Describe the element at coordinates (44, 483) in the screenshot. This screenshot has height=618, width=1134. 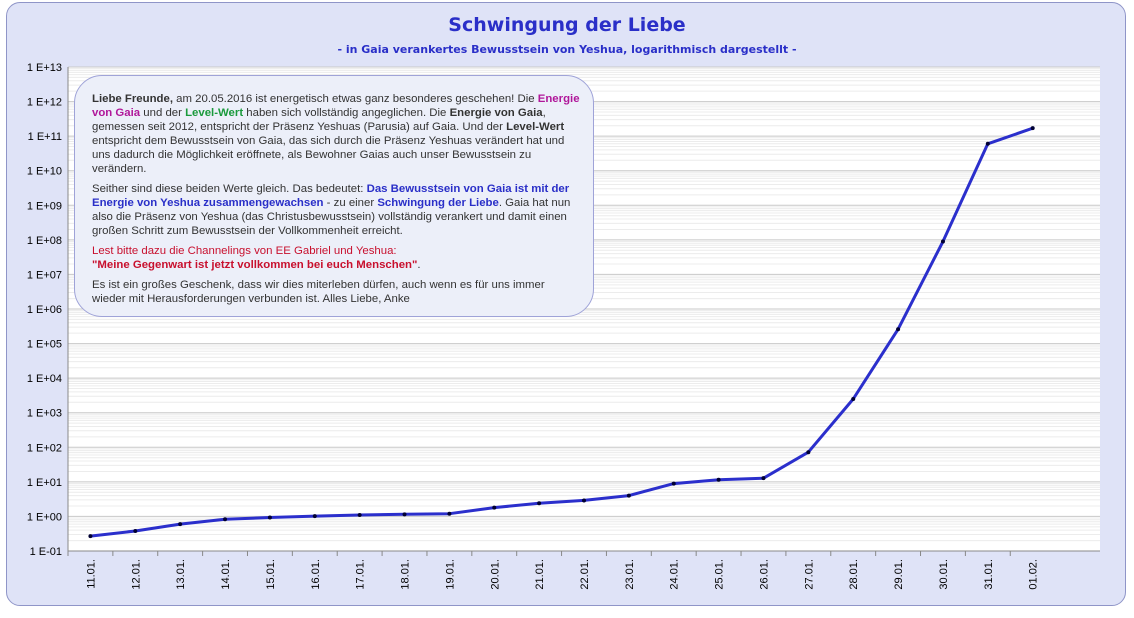
I see `y-tick-label: 1 E+01` at that location.